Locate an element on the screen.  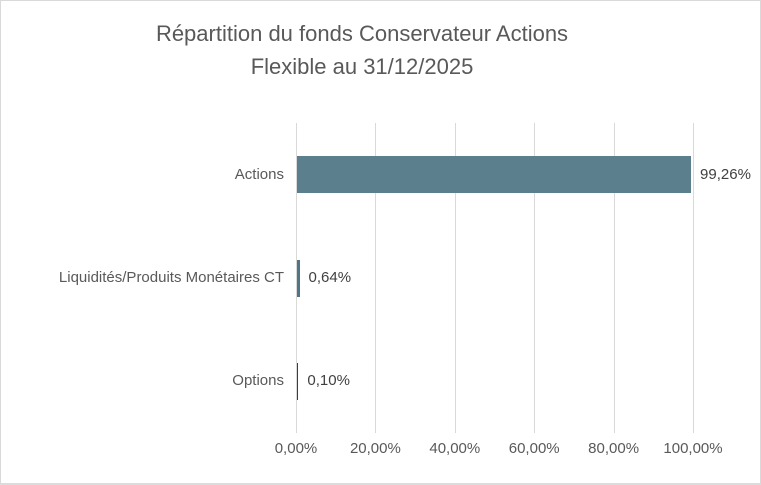
value-label: 0,64% is located at coordinates (330, 277).